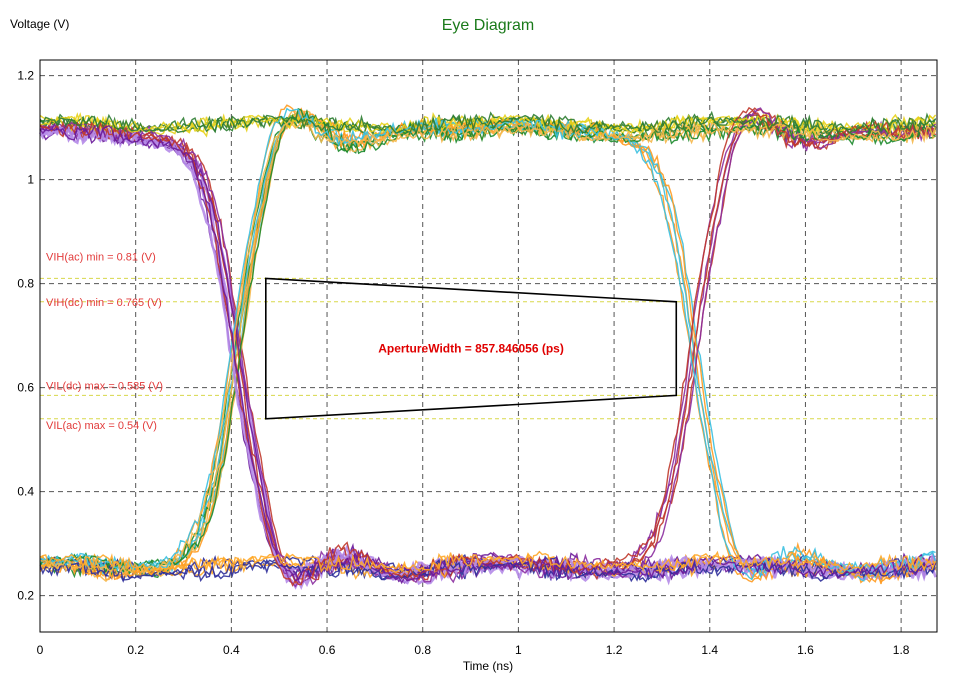 The image size is (968, 678). I want to click on x-tick-label: 1.6, so click(805, 650).